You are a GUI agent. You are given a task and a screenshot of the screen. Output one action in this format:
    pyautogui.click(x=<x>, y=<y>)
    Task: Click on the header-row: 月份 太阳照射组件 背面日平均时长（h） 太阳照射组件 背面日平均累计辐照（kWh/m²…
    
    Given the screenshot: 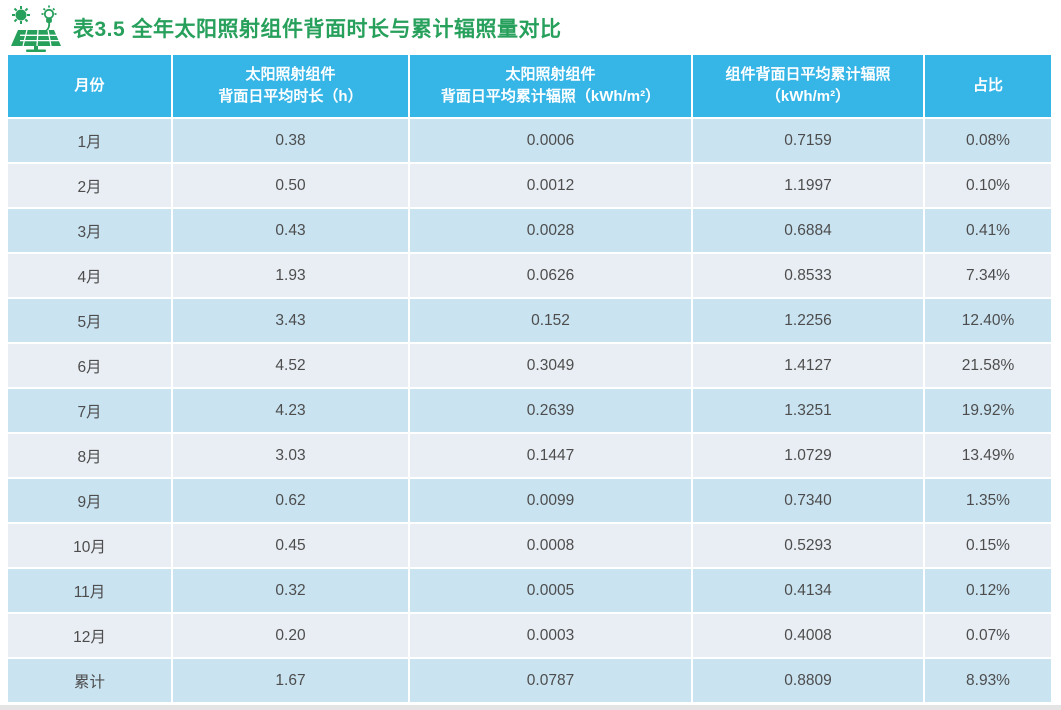 What is the action you would take?
    pyautogui.click(x=529, y=86)
    